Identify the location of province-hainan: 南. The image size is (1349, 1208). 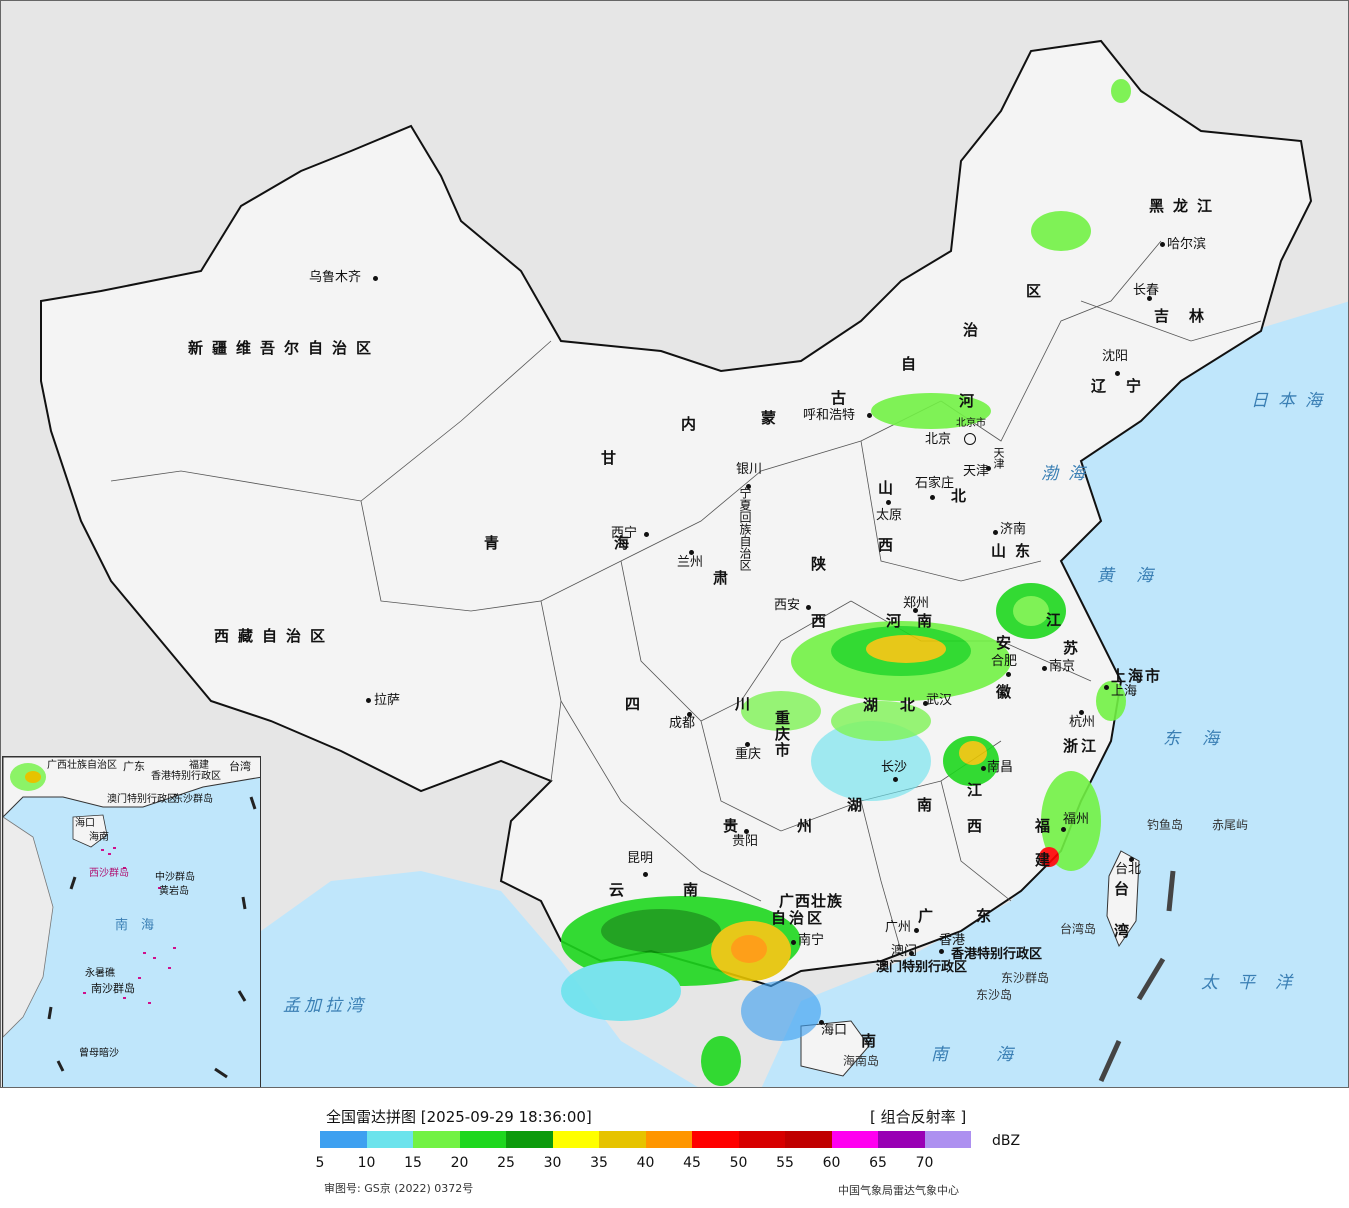
(873, 1041).